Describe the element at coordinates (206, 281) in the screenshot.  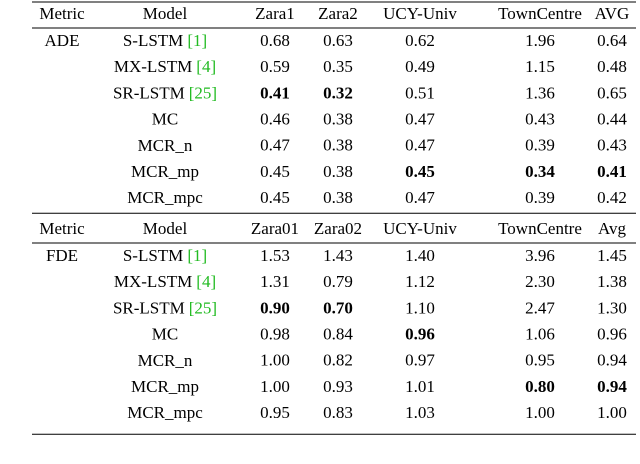
I see `citation: [4]` at that location.